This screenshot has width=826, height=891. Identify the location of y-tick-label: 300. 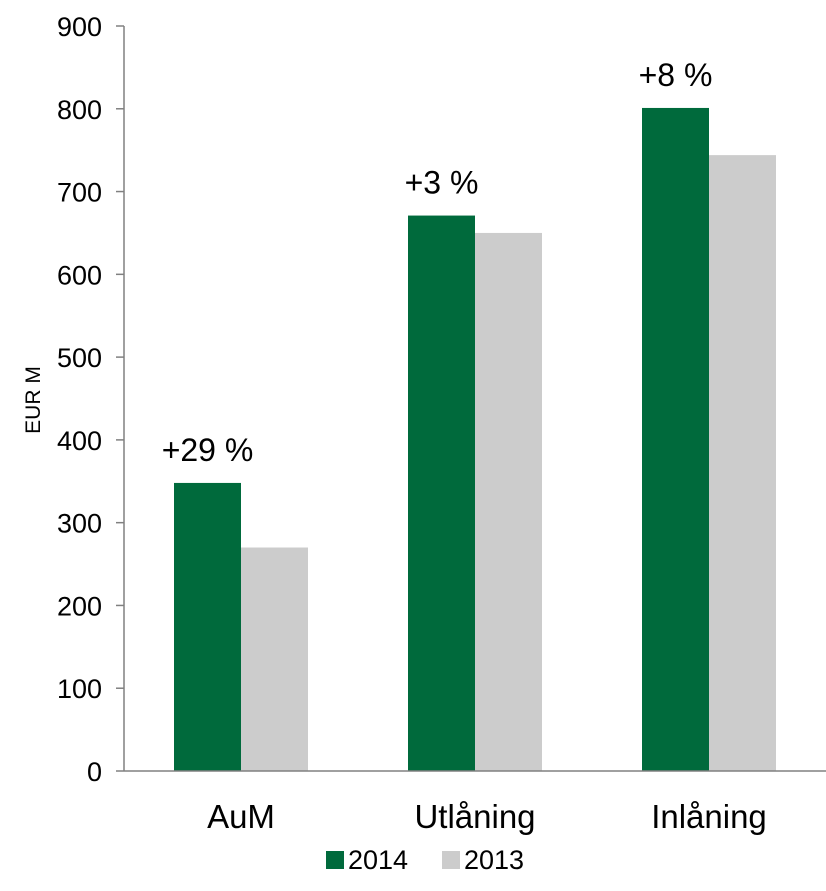
(79, 524).